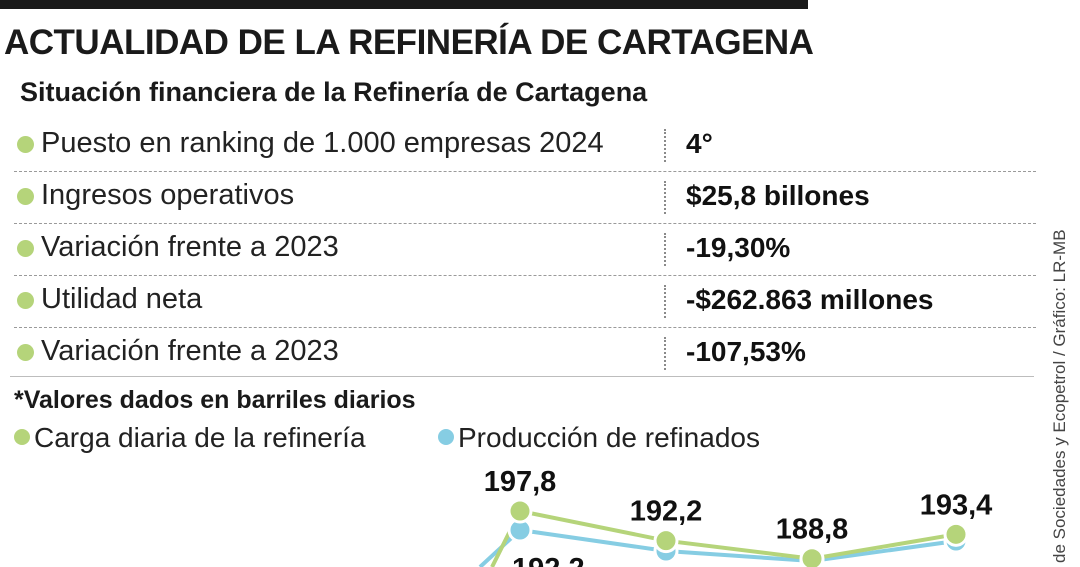 The image size is (1080, 567). I want to click on units-note: *Valores dados en barriles diarios, so click(215, 400).